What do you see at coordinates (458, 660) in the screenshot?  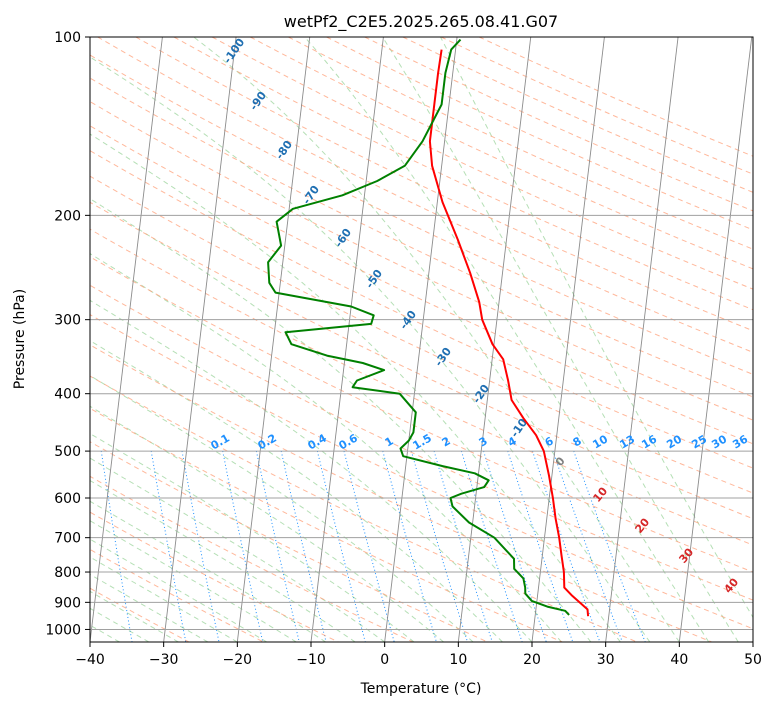 I see `x-tick-label: 10` at bounding box center [458, 660].